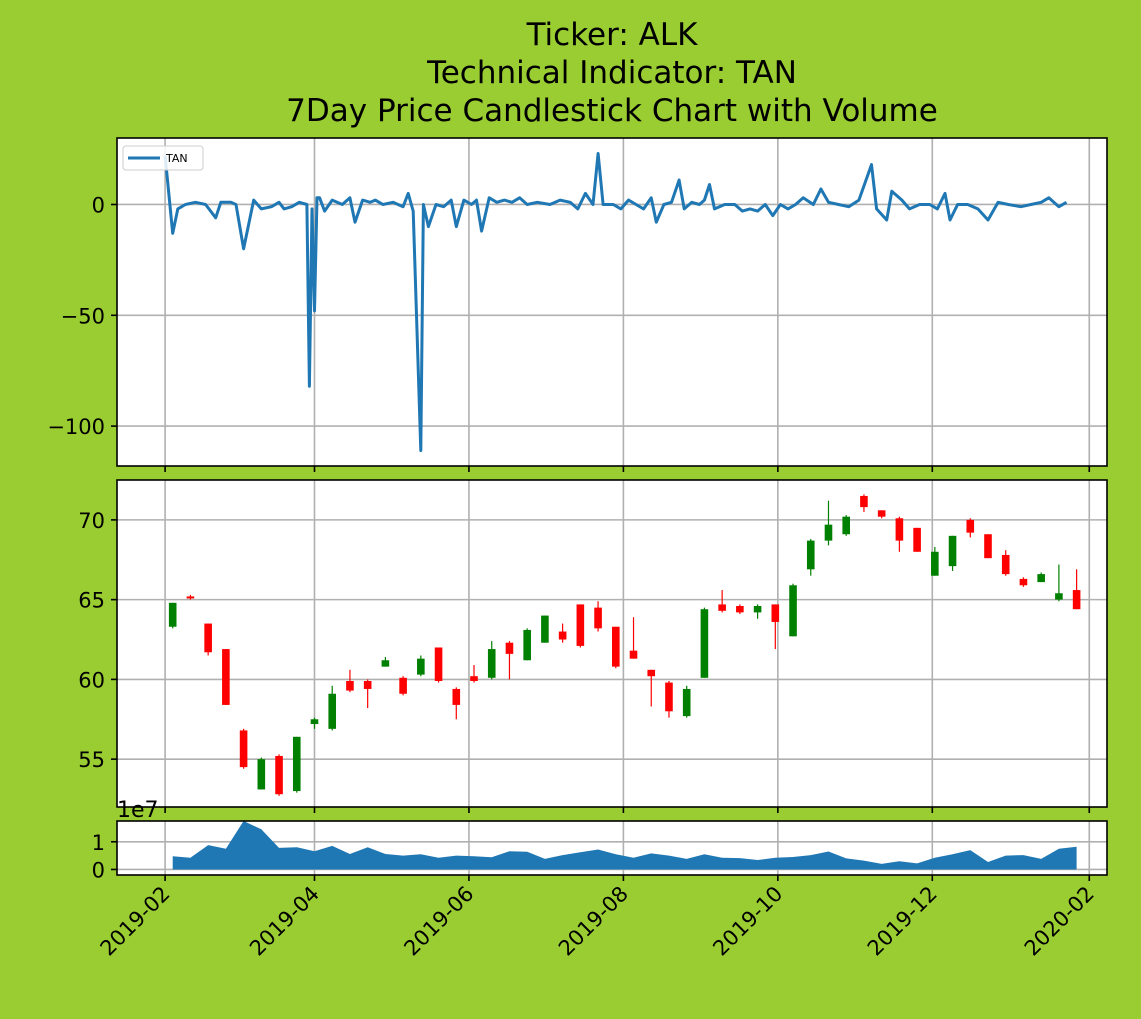  I want to click on x-tick-label-3: 2019-08, so click(593, 921).